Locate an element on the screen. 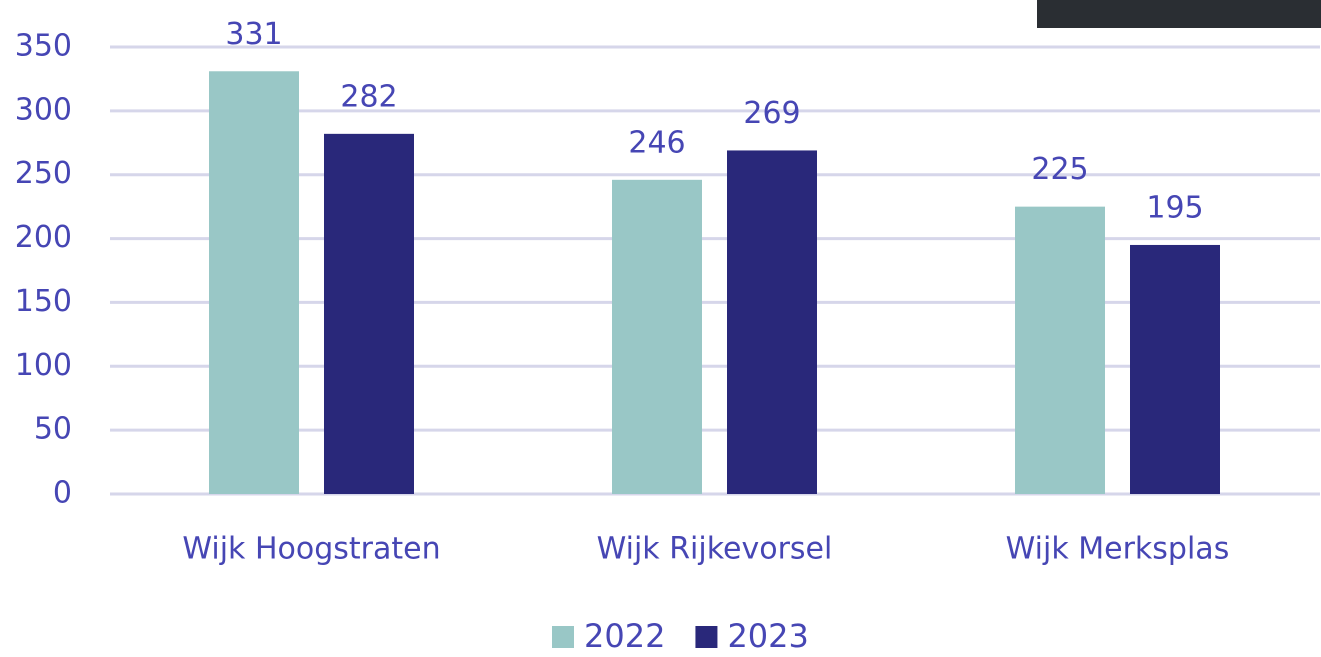 This screenshot has height=657, width=1321. x-tick-label: Wijk Hoogstraten is located at coordinates (311, 549).